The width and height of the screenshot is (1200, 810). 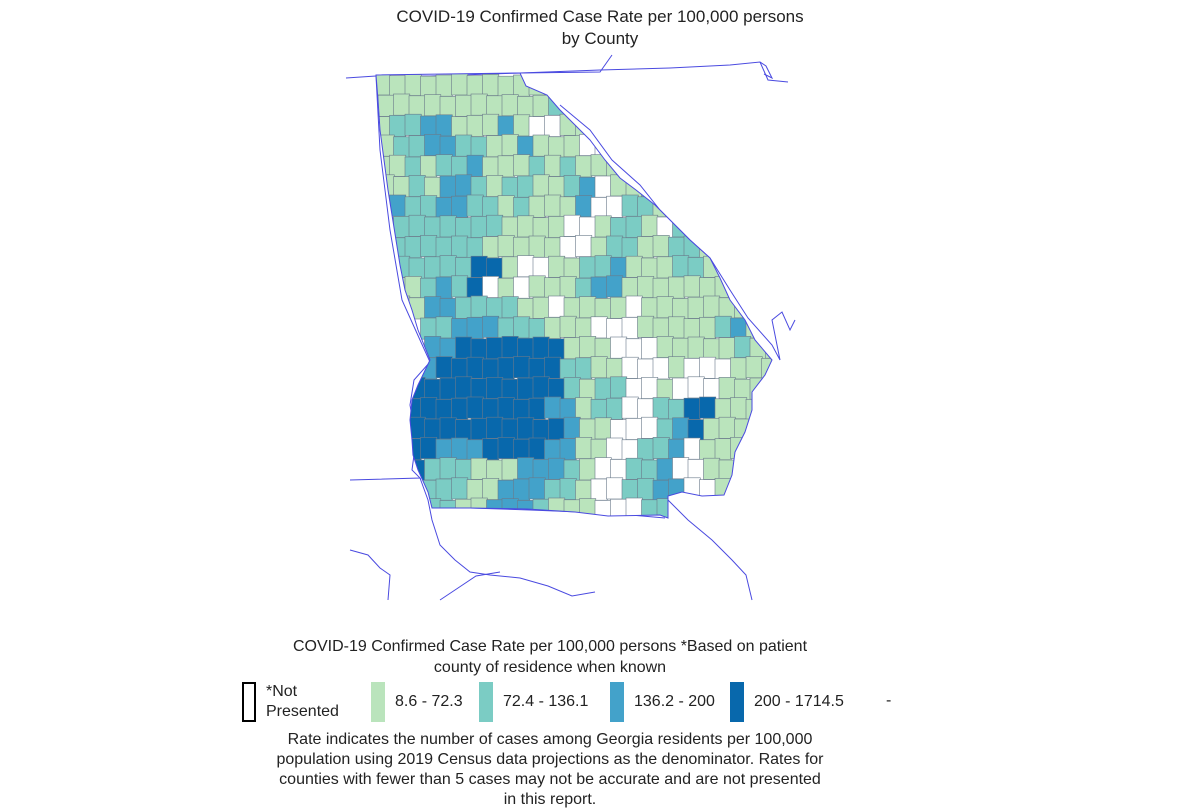 I want to click on legend-item-not-presented: *Not Presented, so click(x=290, y=702).